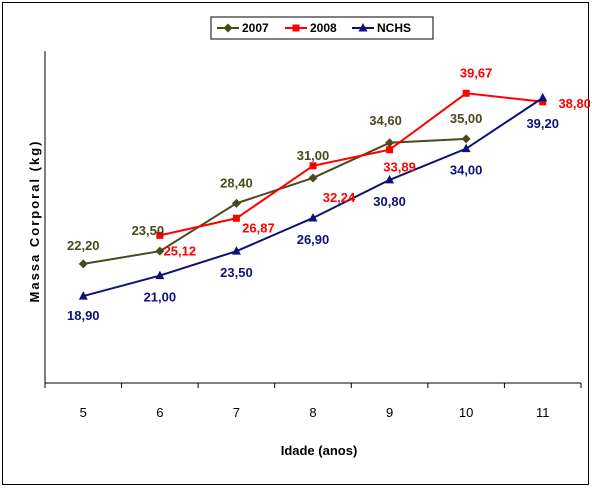 The width and height of the screenshot is (592, 488). What do you see at coordinates (83, 315) in the screenshot?
I see `data-label: 18,90` at bounding box center [83, 315].